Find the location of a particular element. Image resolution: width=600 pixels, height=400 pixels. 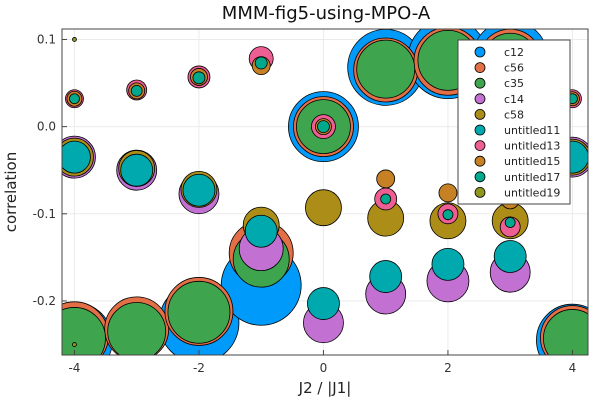

legend-label: c58 is located at coordinates (514, 114).